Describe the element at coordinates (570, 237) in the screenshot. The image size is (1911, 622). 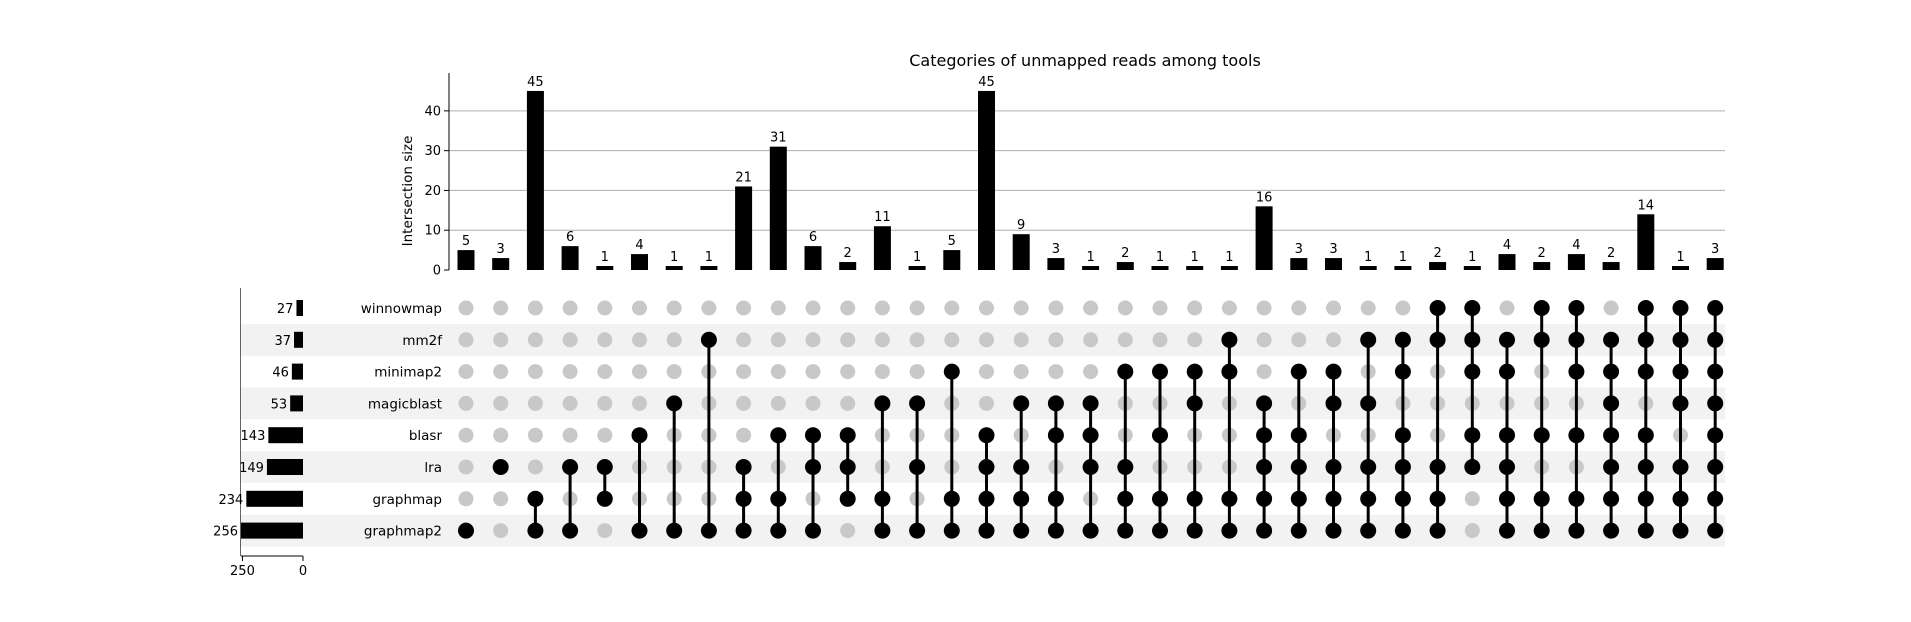
I see `bar-value-label: 6` at that location.